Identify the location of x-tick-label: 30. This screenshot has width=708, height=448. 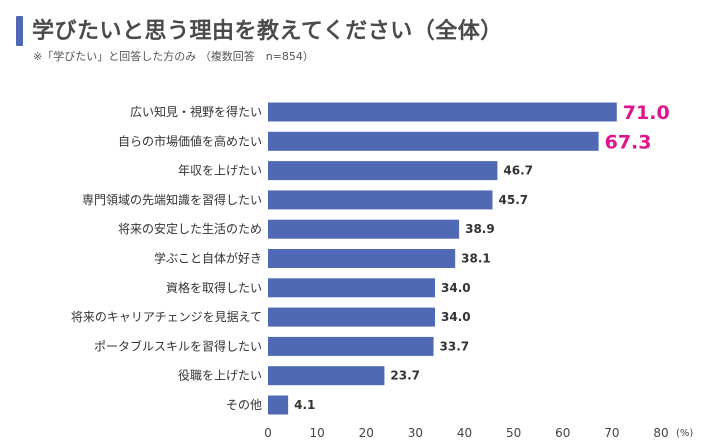
(415, 433).